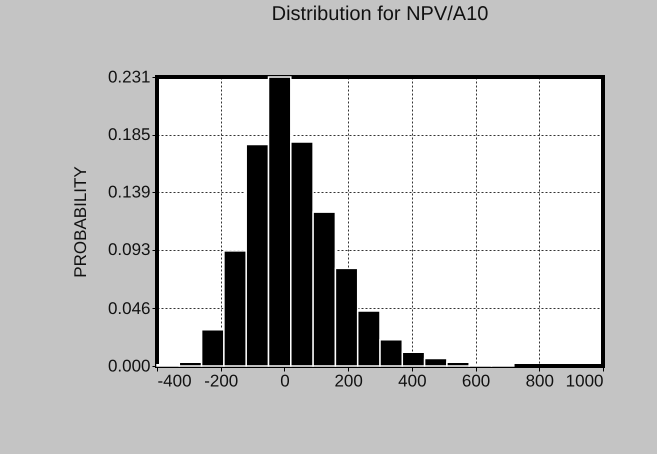 The width and height of the screenshot is (657, 454). What do you see at coordinates (476, 381) in the screenshot?
I see `x-tick-label: 600` at bounding box center [476, 381].